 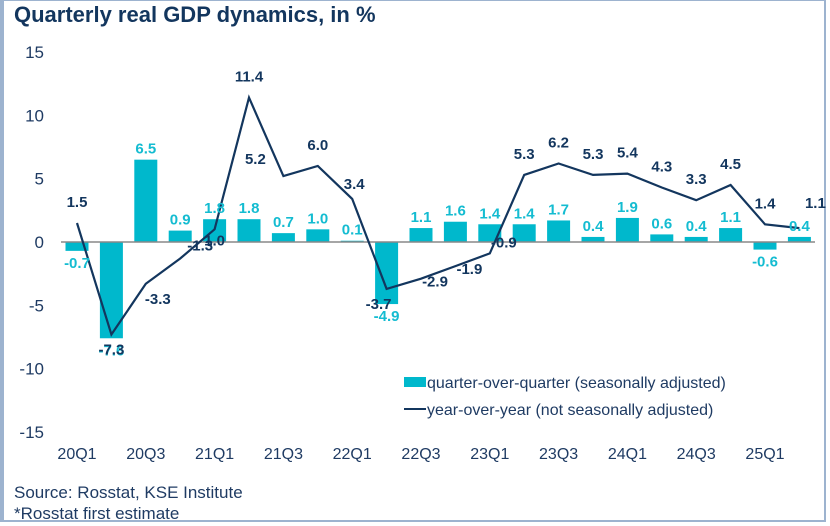 What do you see at coordinates (145, 454) in the screenshot?
I see `x-tick-label: 20Q3` at bounding box center [145, 454].